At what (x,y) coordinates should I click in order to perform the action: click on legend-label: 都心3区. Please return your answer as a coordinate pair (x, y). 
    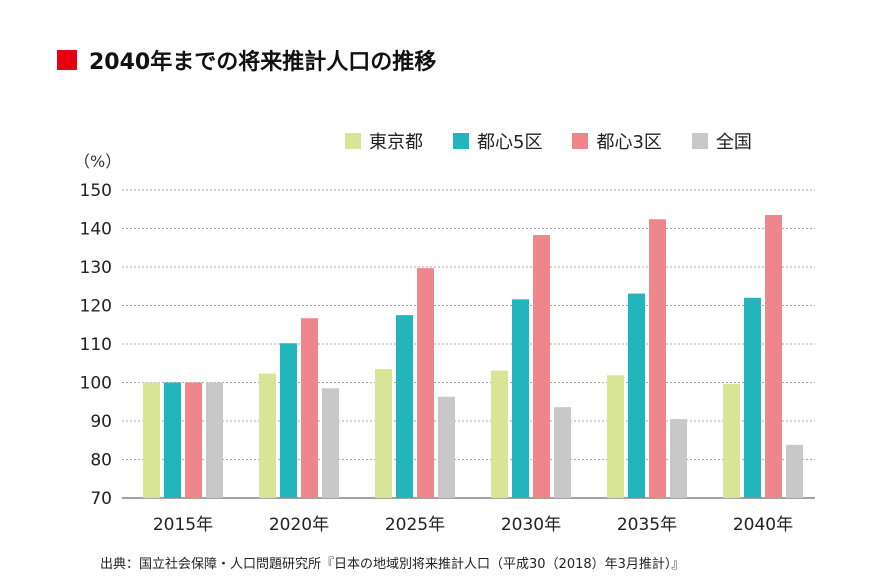
    Looking at the image, I should click on (629, 142).